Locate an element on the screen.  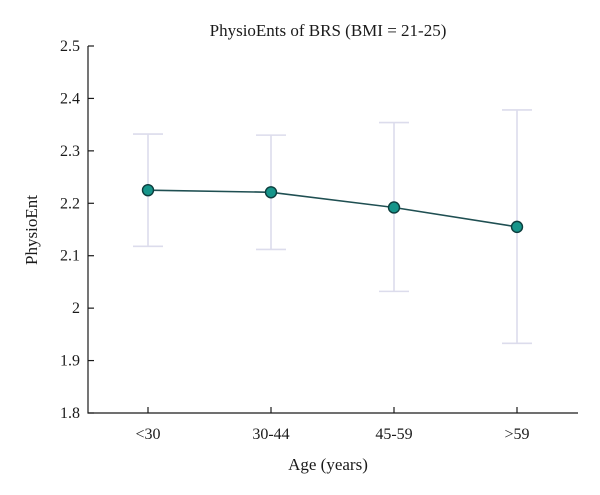
series is located at coordinates (332, 208).